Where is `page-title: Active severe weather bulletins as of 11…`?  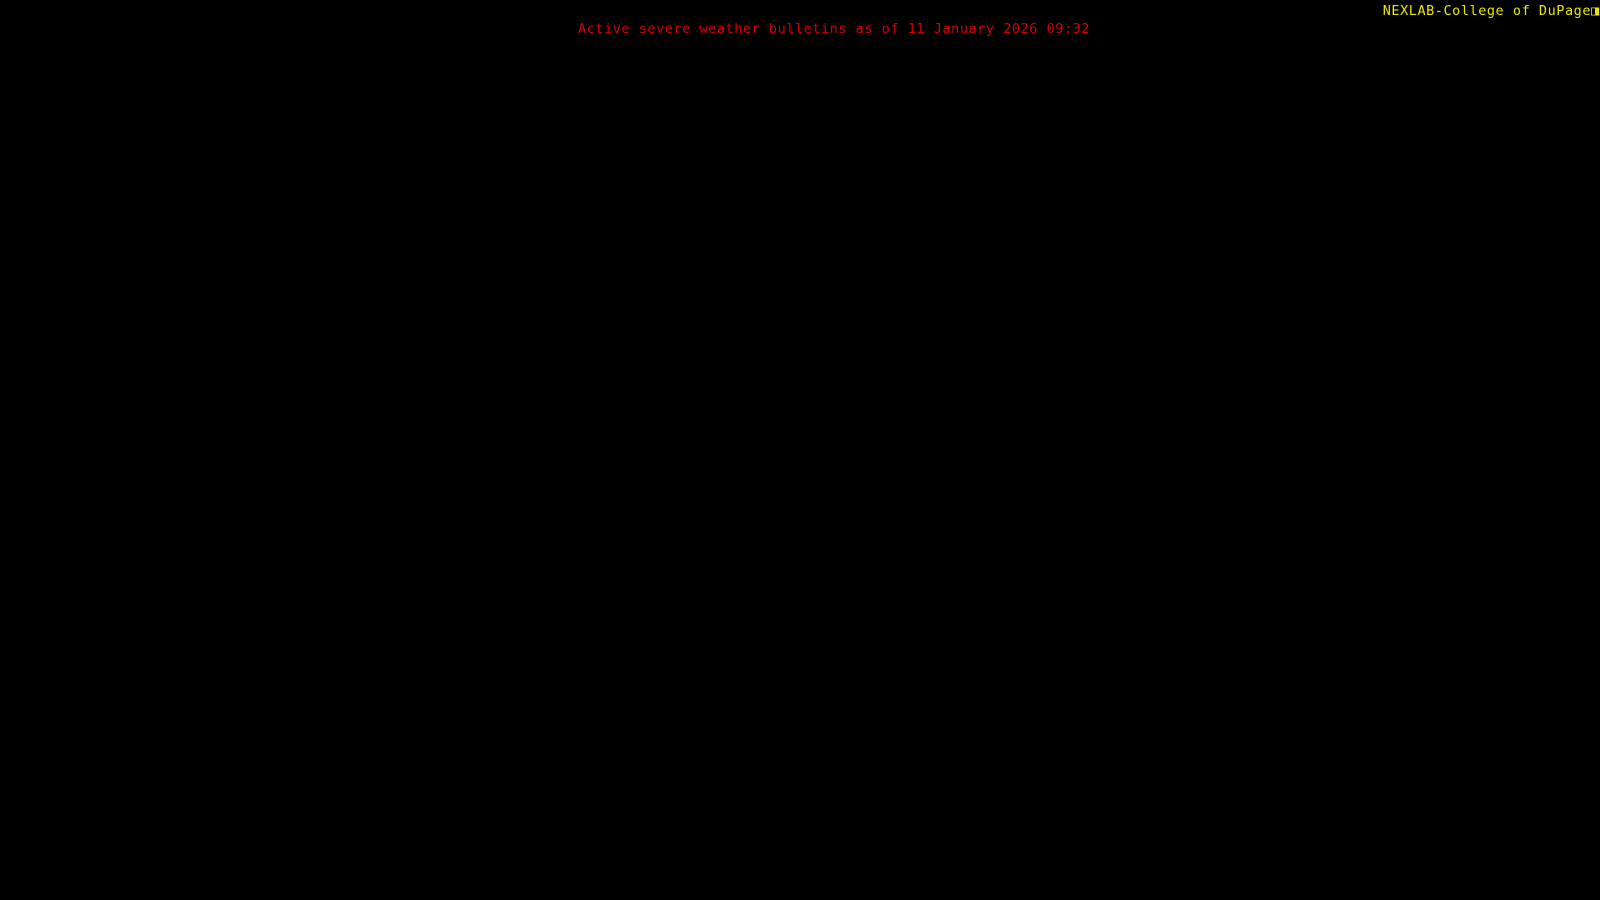
page-title: Active severe weather bulletins as of 11… is located at coordinates (834, 29).